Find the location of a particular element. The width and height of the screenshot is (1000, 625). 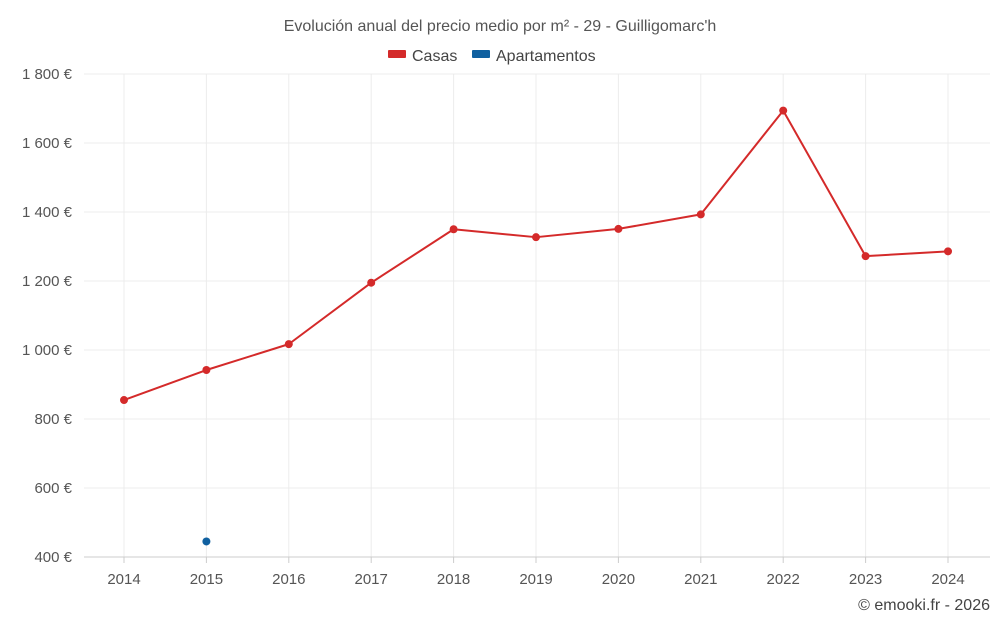

y-tick-label: 800 € is located at coordinates (53, 419).